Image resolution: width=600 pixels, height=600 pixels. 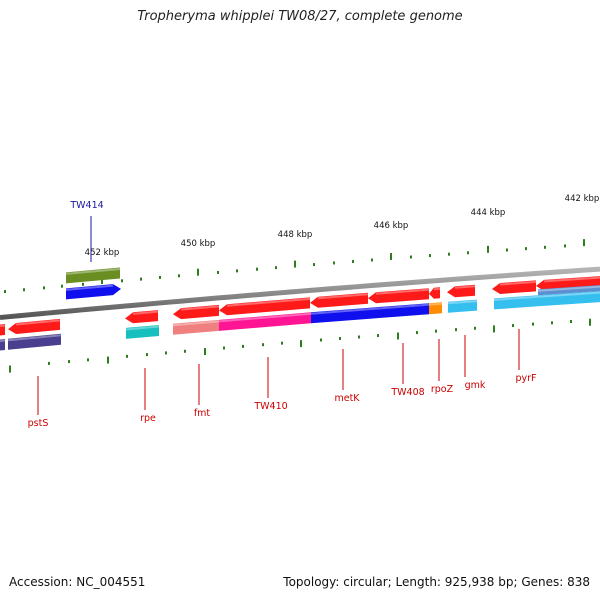 What do you see at coordinates (391, 226) in the screenshot?
I see `ruler-label: 446 kbp` at bounding box center [391, 226].